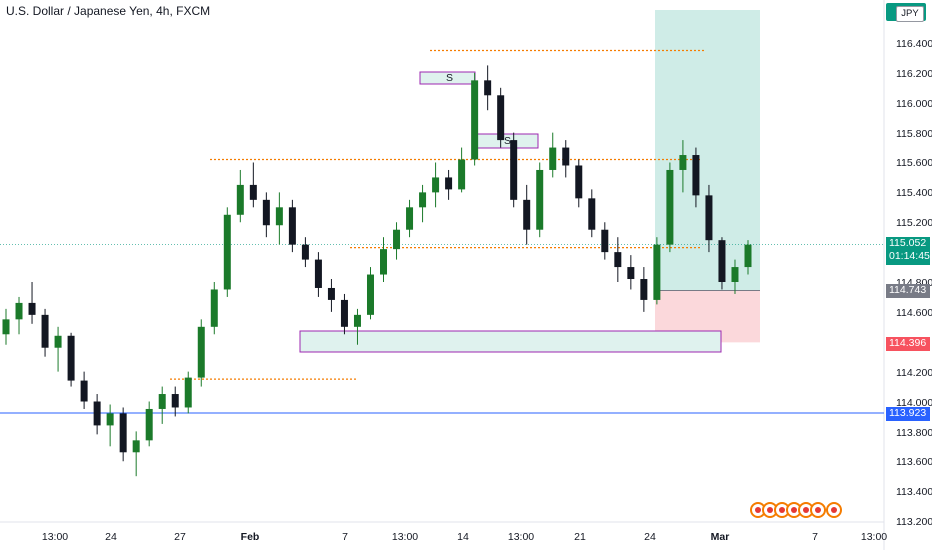 This screenshot has width=932, height=550. What do you see at coordinates (108, 11) in the screenshot?
I see `symbol-title: U.S. Dollar / Japanese Yen, 4h, FXCM` at bounding box center [108, 11].